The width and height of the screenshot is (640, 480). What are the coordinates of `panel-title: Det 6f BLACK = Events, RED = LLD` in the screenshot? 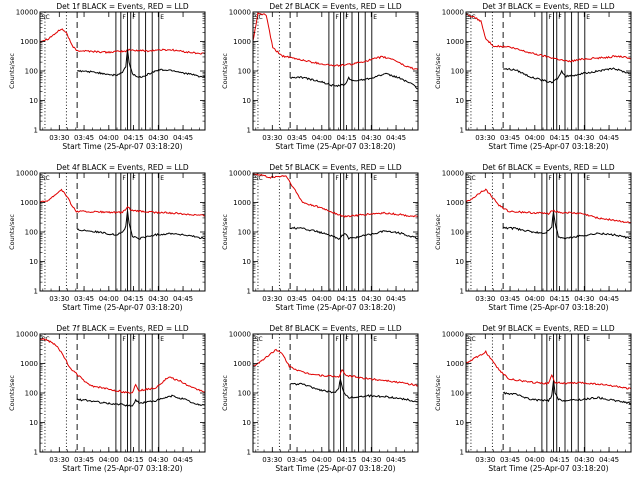 It's located at (548, 167).